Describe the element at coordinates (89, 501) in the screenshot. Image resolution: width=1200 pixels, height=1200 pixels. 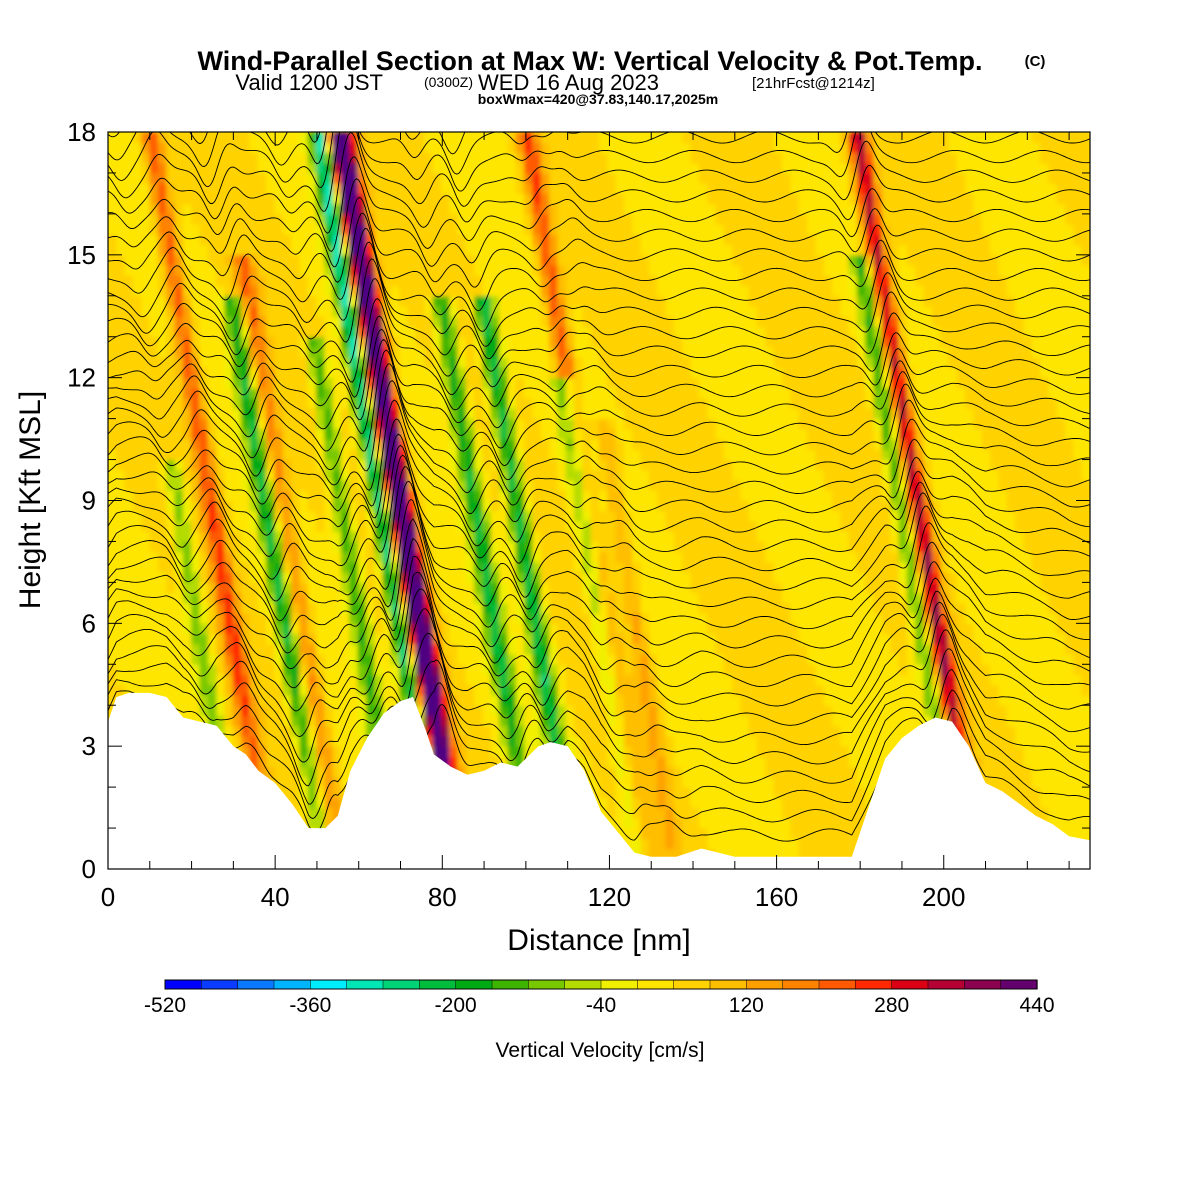
I see `y-tick-label: 9` at that location.